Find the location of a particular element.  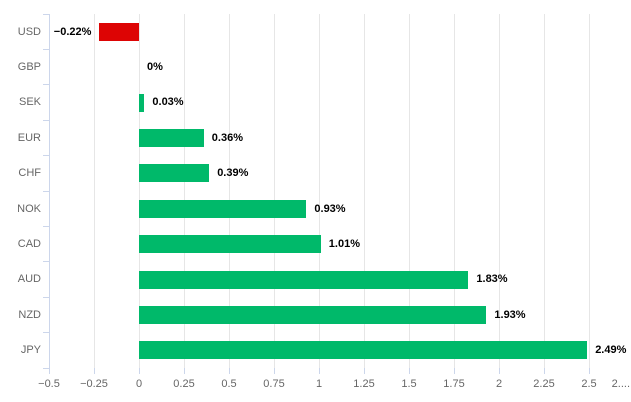

bar-jpy is located at coordinates (363, 350).